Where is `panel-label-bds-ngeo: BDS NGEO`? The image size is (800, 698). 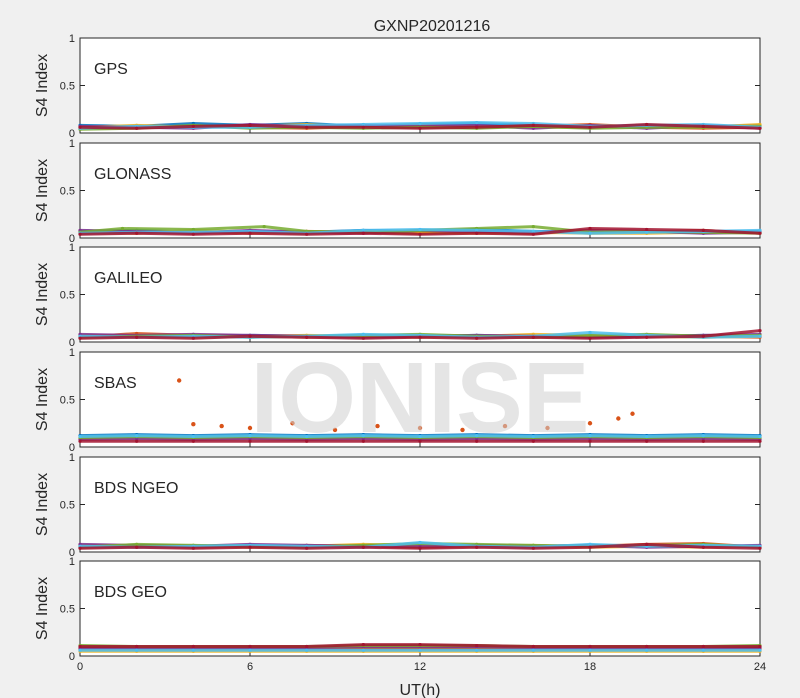 panel-label-bds-ngeo: BDS NGEO is located at coordinates (136, 488).